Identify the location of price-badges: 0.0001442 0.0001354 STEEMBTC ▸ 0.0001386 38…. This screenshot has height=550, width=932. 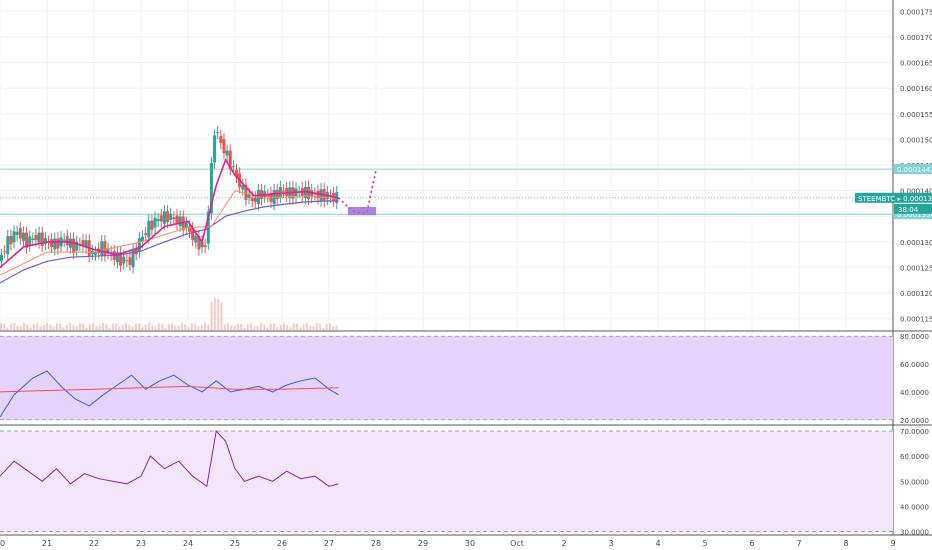
(893, 192).